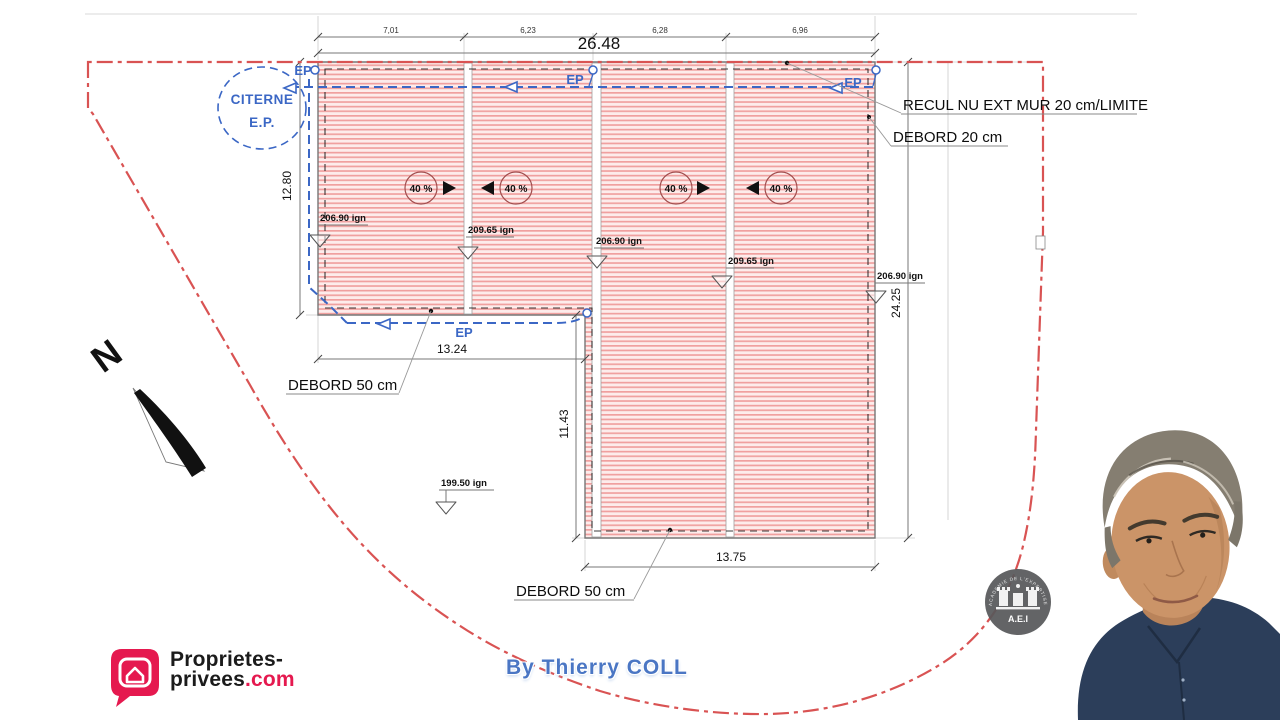 The height and width of the screenshot is (720, 1280). What do you see at coordinates (269, 679) in the screenshot?
I see `brand-suffix: .com` at bounding box center [269, 679].